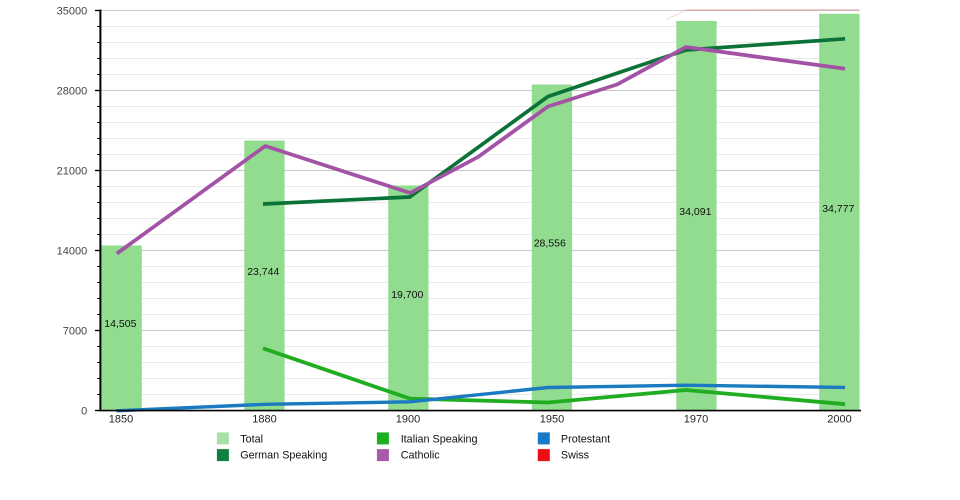  What do you see at coordinates (550, 244) in the screenshot?
I see `svg-text: 28,556` at bounding box center [550, 244].